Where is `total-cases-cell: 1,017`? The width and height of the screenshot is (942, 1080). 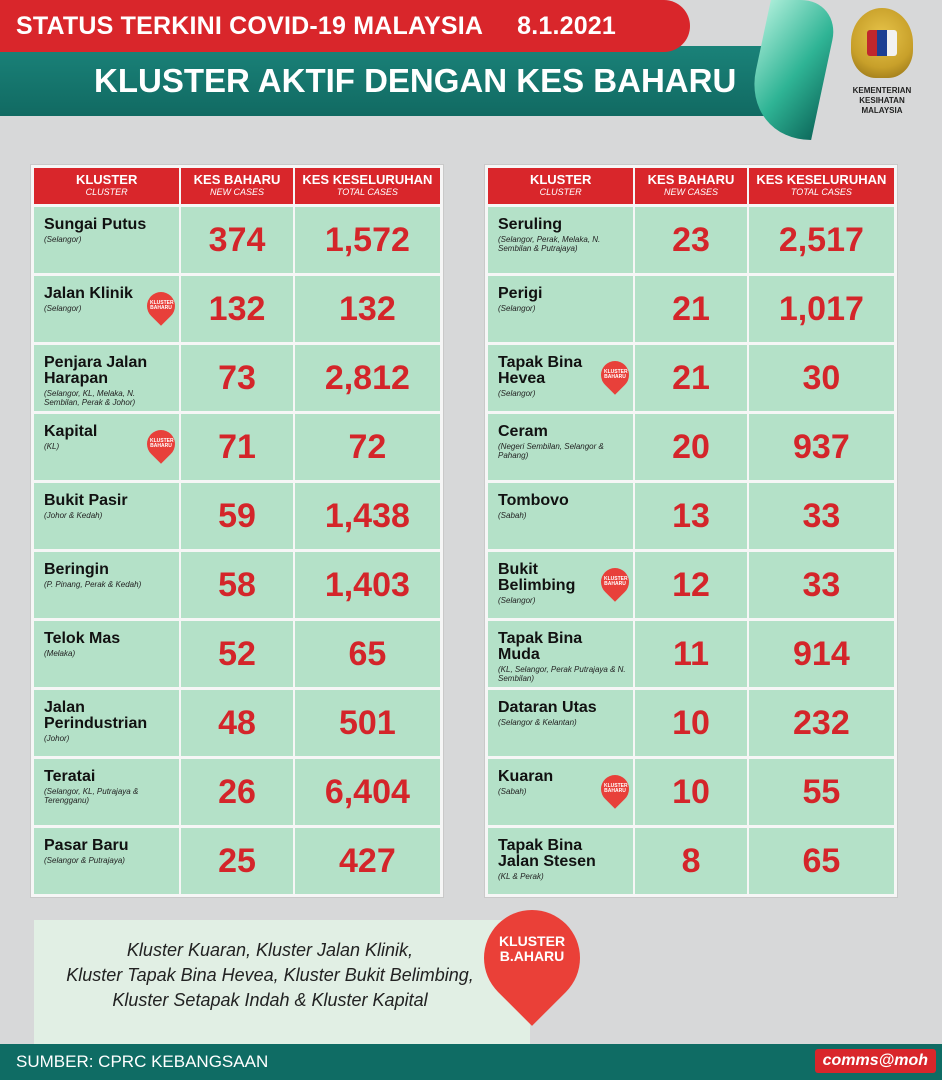
total-cases-cell: 1,017 is located at coordinates (821, 309).